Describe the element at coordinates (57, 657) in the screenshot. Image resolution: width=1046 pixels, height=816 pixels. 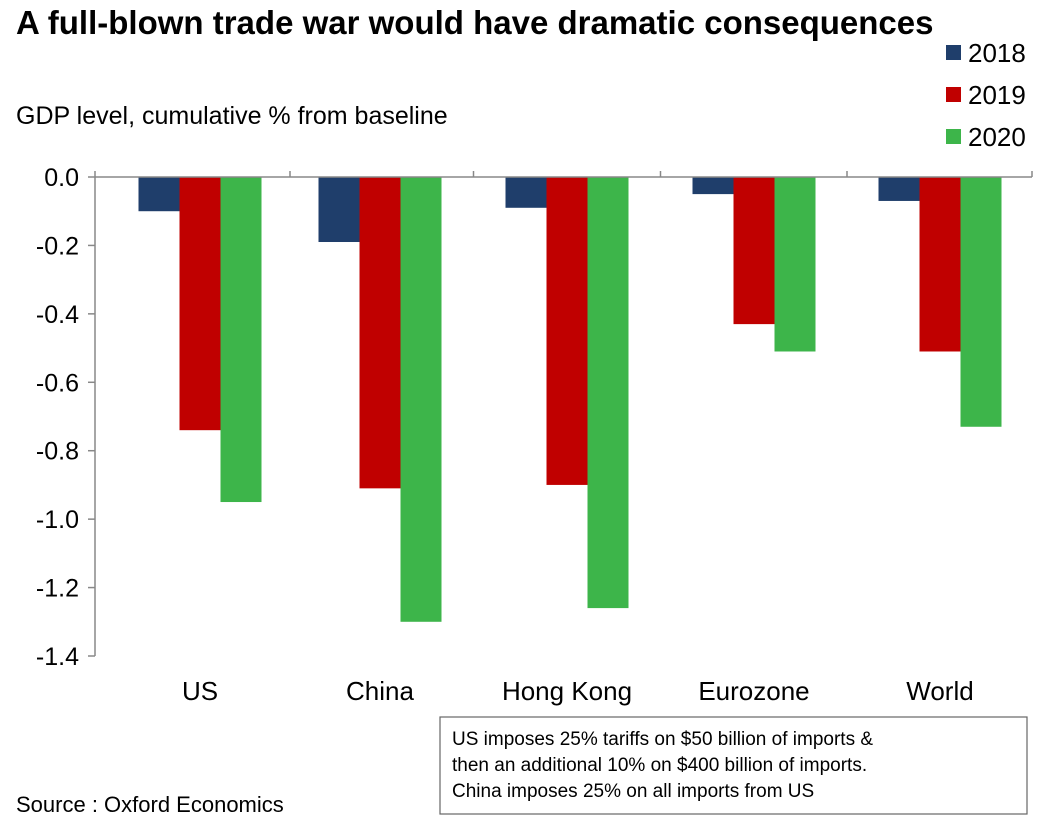
I see `y-tick-label: -1.4` at that location.